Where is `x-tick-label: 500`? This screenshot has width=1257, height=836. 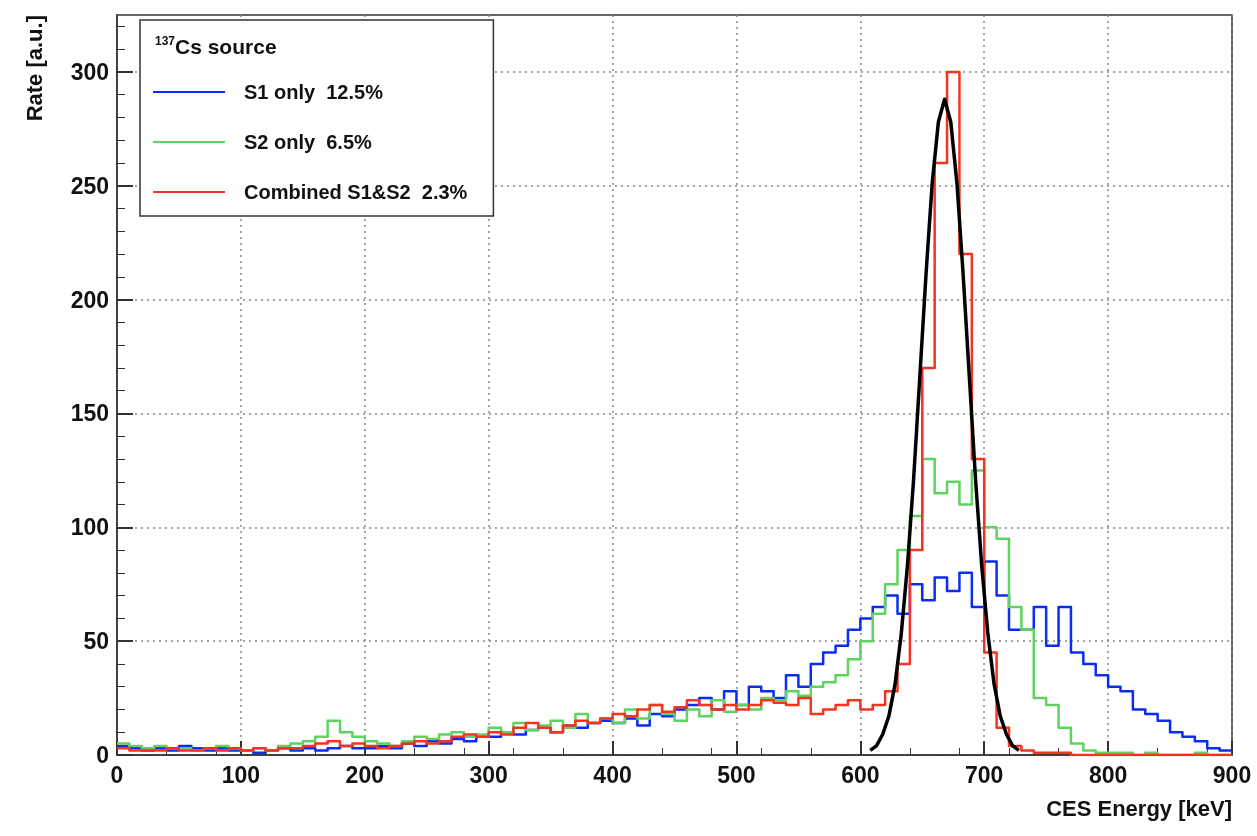
x-tick-label: 500 is located at coordinates (736, 774).